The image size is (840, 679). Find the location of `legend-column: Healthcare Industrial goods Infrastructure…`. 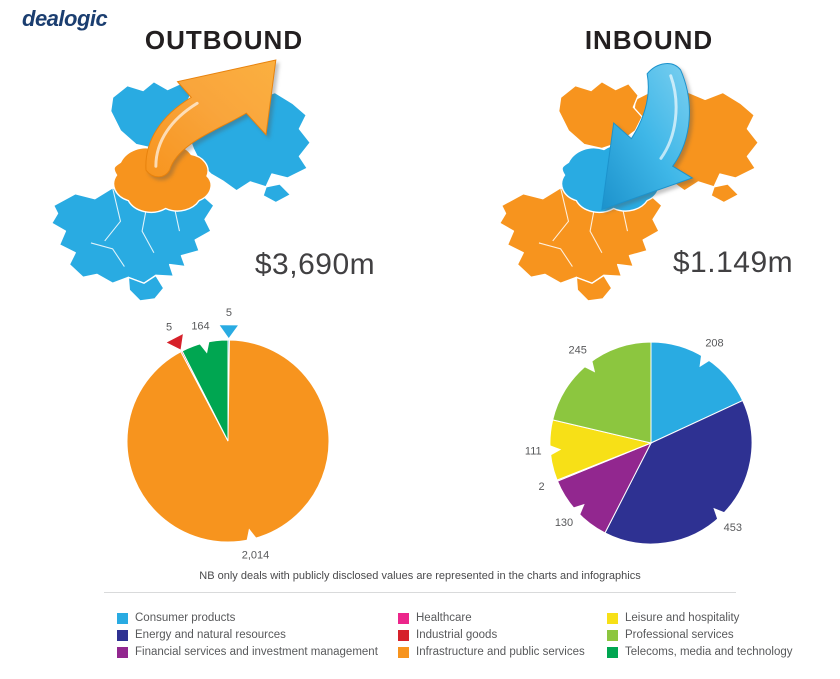

legend-column: Healthcare Industrial goods Infrastructure… is located at coordinates (491, 635).